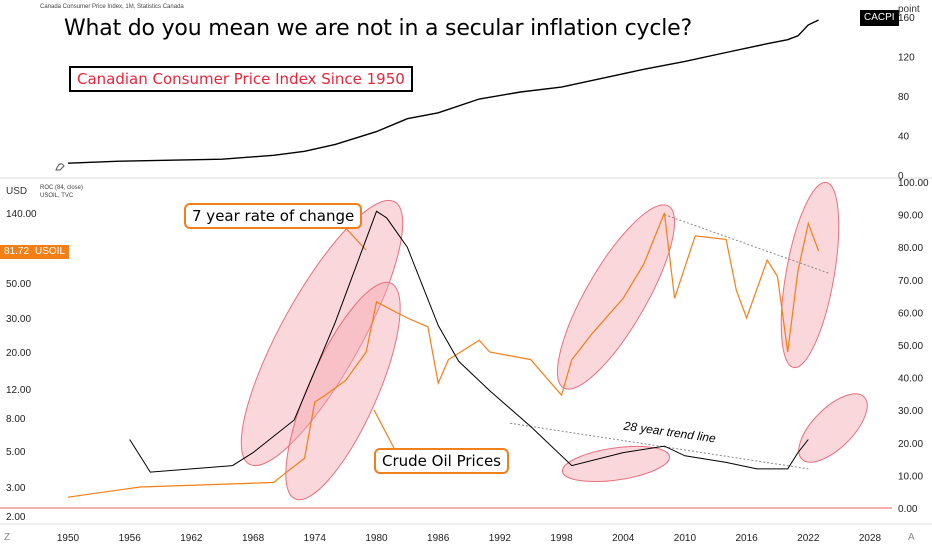  Describe the element at coordinates (376, 538) in the screenshot. I see `x-tick: 1980` at that location.